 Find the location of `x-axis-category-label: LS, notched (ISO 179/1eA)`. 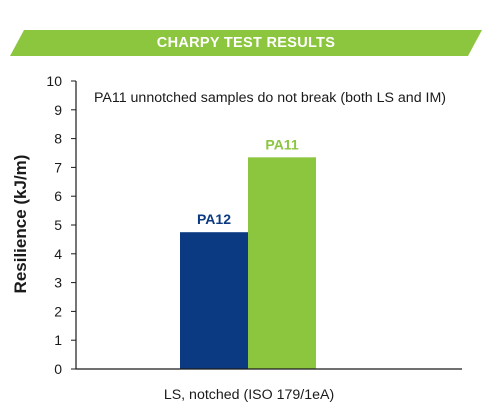

x-axis-category-label: LS, notched (ISO 179/1eA) is located at coordinates (249, 395).